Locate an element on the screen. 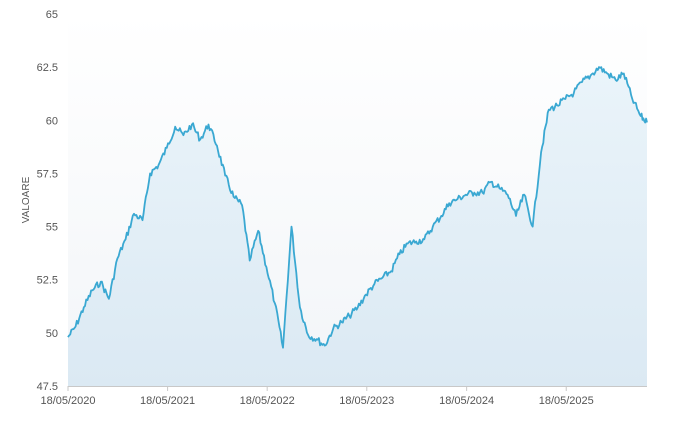 This screenshot has height=422, width=676. y-tick-label: 57.5 is located at coordinates (47, 174).